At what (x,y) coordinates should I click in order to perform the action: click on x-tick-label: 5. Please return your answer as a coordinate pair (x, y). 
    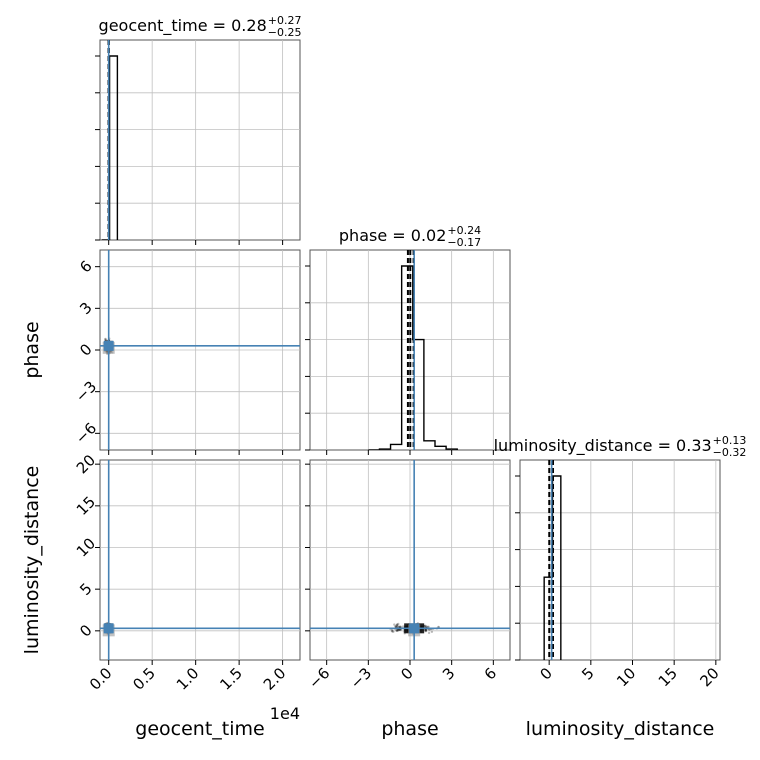
    Looking at the image, I should click on (587, 673).